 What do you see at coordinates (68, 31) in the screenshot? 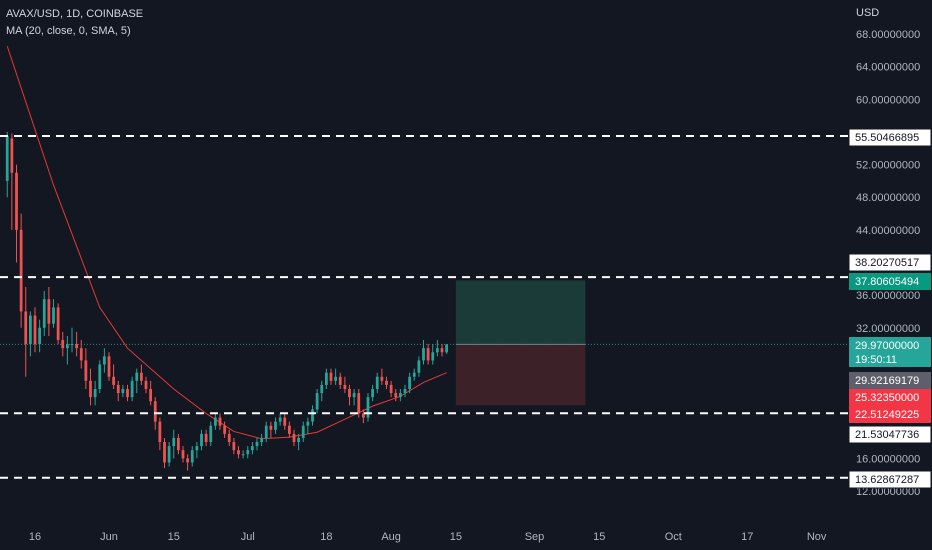
I see `indicator-legend: MA (20, close, 0, SMA, 5)` at bounding box center [68, 31].